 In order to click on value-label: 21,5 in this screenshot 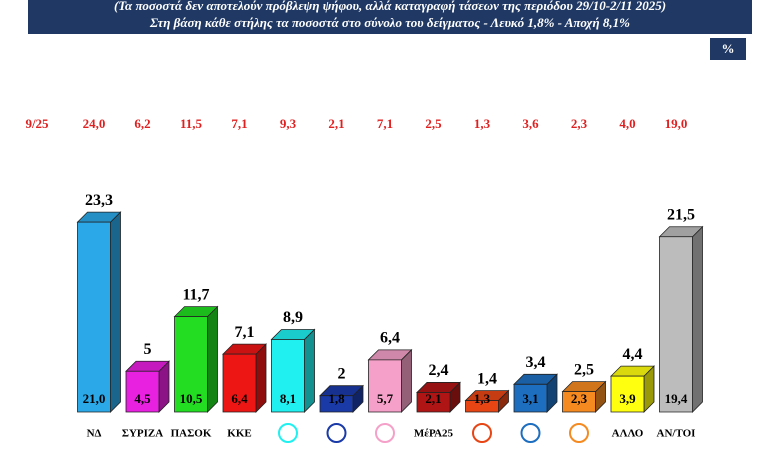, I will do `click(681, 214)`.